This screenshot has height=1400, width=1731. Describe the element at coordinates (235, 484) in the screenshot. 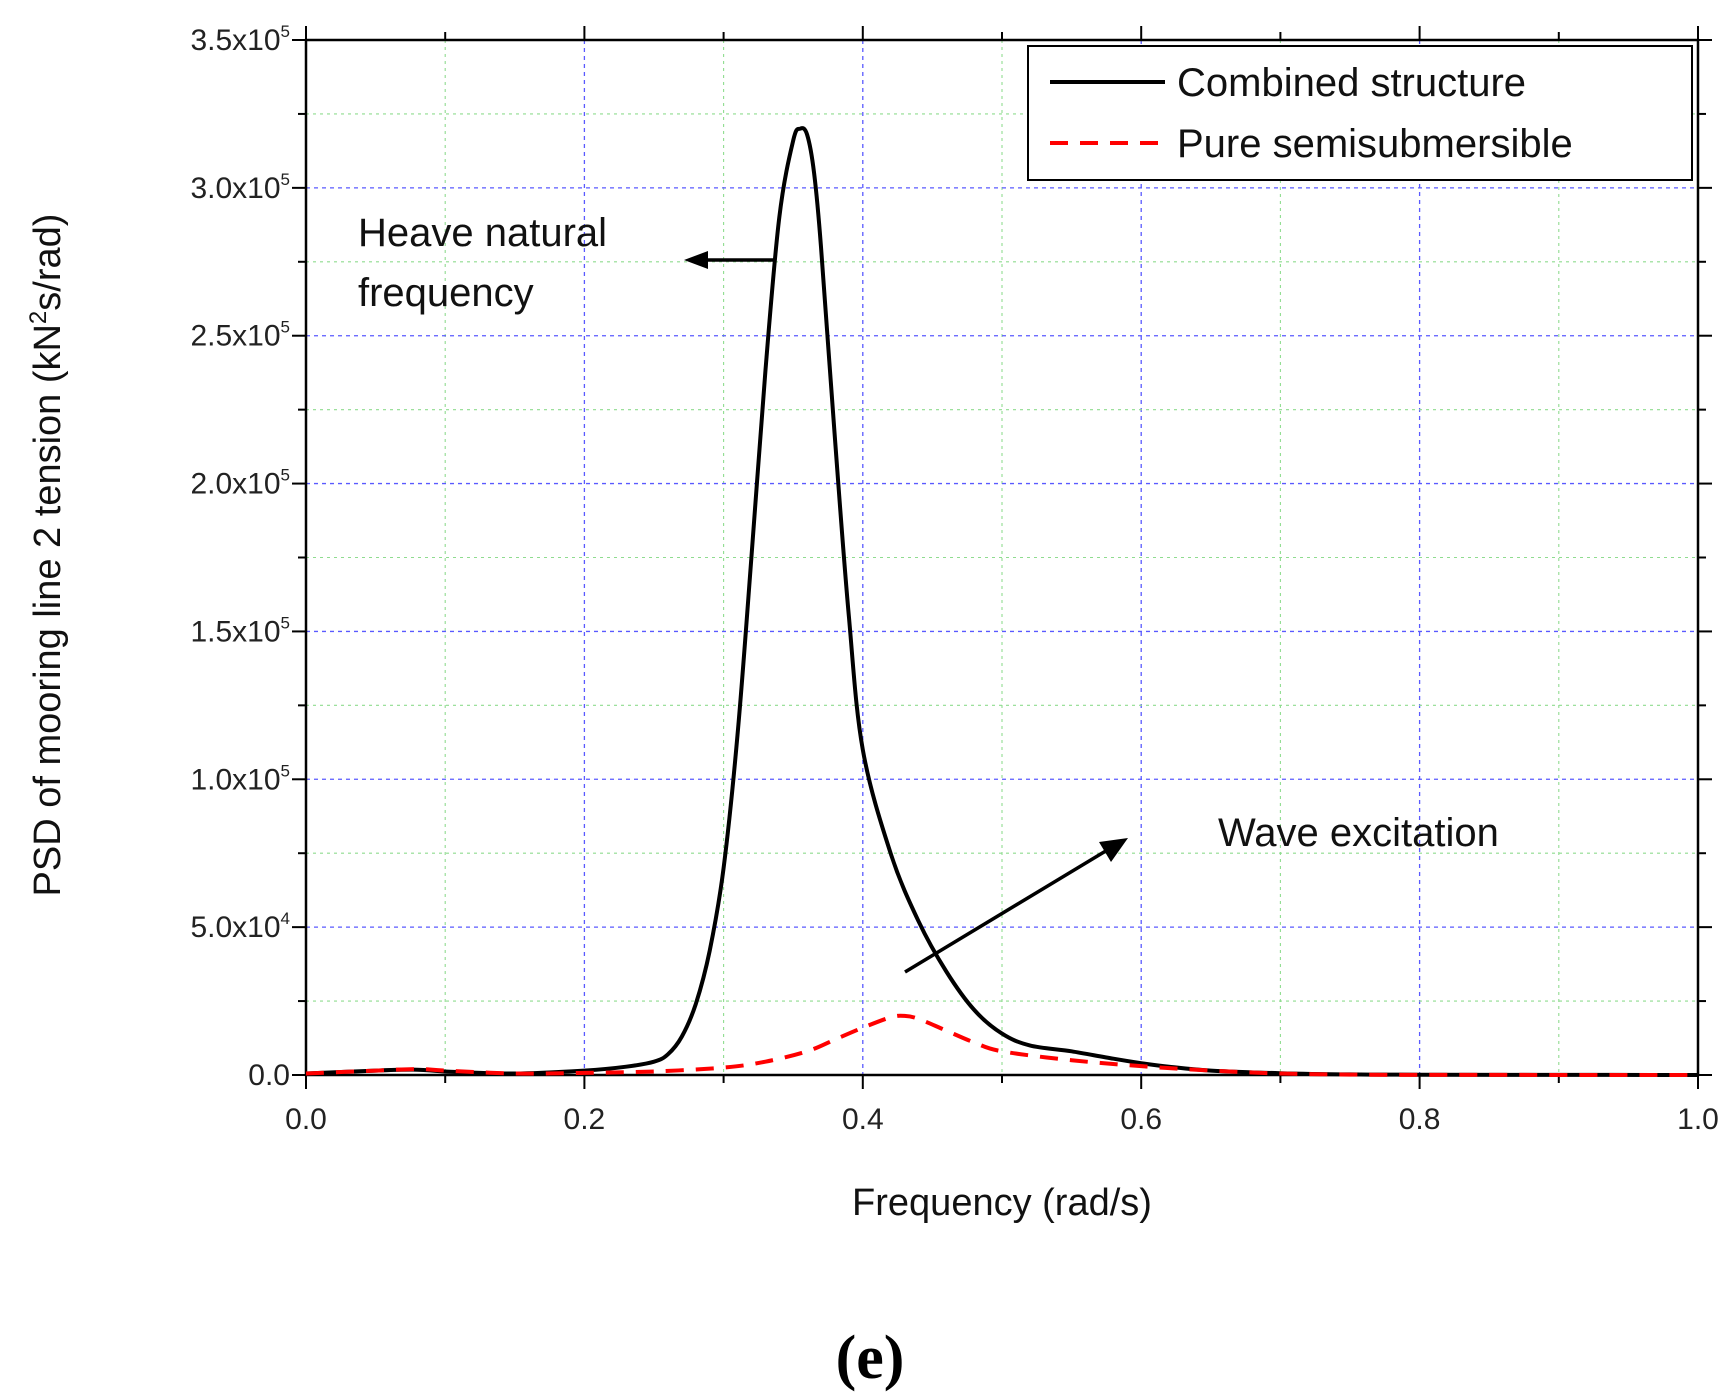

I see `y-tick-label-mantissa: 2.0x10` at that location.